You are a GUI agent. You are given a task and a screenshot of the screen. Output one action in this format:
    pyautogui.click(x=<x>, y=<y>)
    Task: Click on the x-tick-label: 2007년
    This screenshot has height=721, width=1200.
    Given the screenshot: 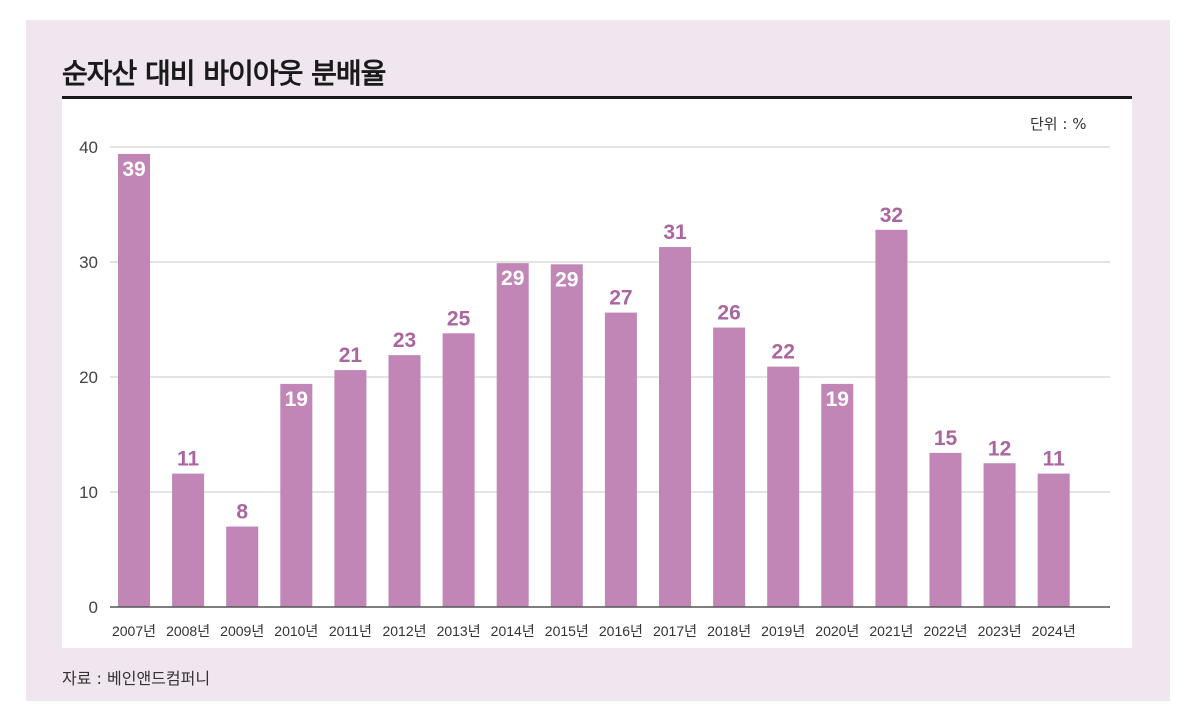 What is the action you would take?
    pyautogui.click(x=134, y=631)
    